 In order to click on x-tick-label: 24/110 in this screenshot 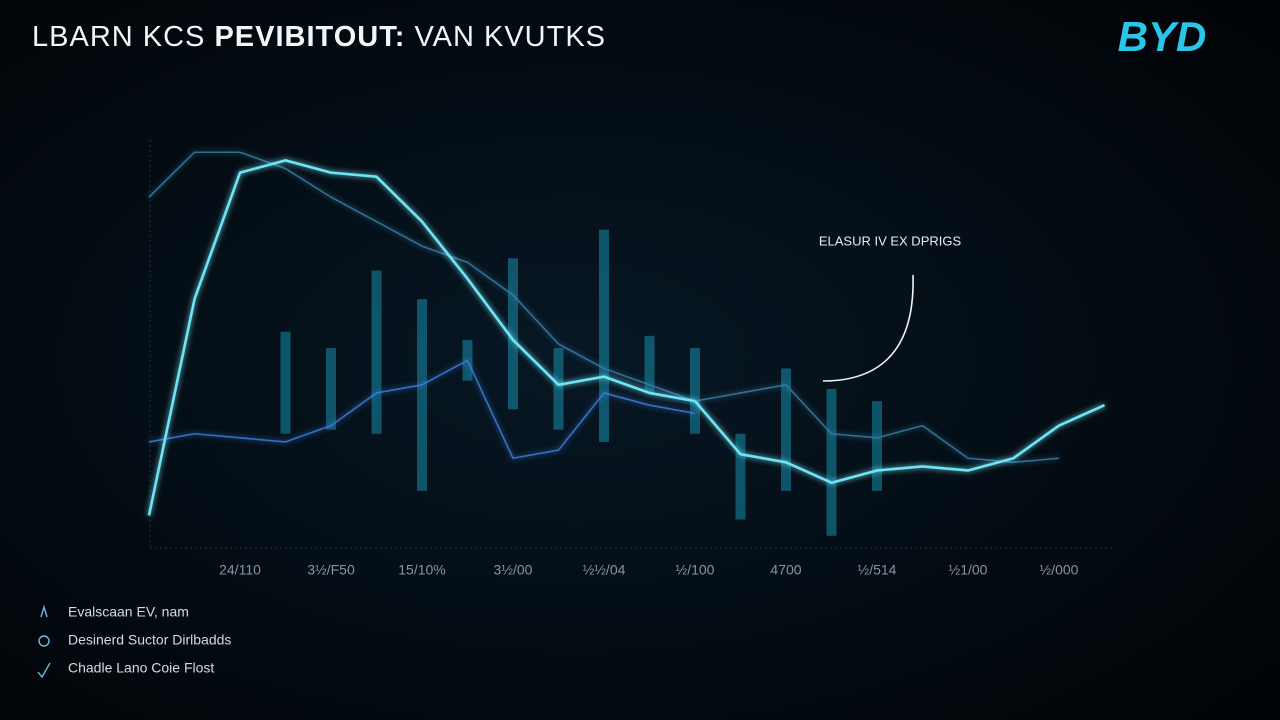, I will do `click(240, 570)`.